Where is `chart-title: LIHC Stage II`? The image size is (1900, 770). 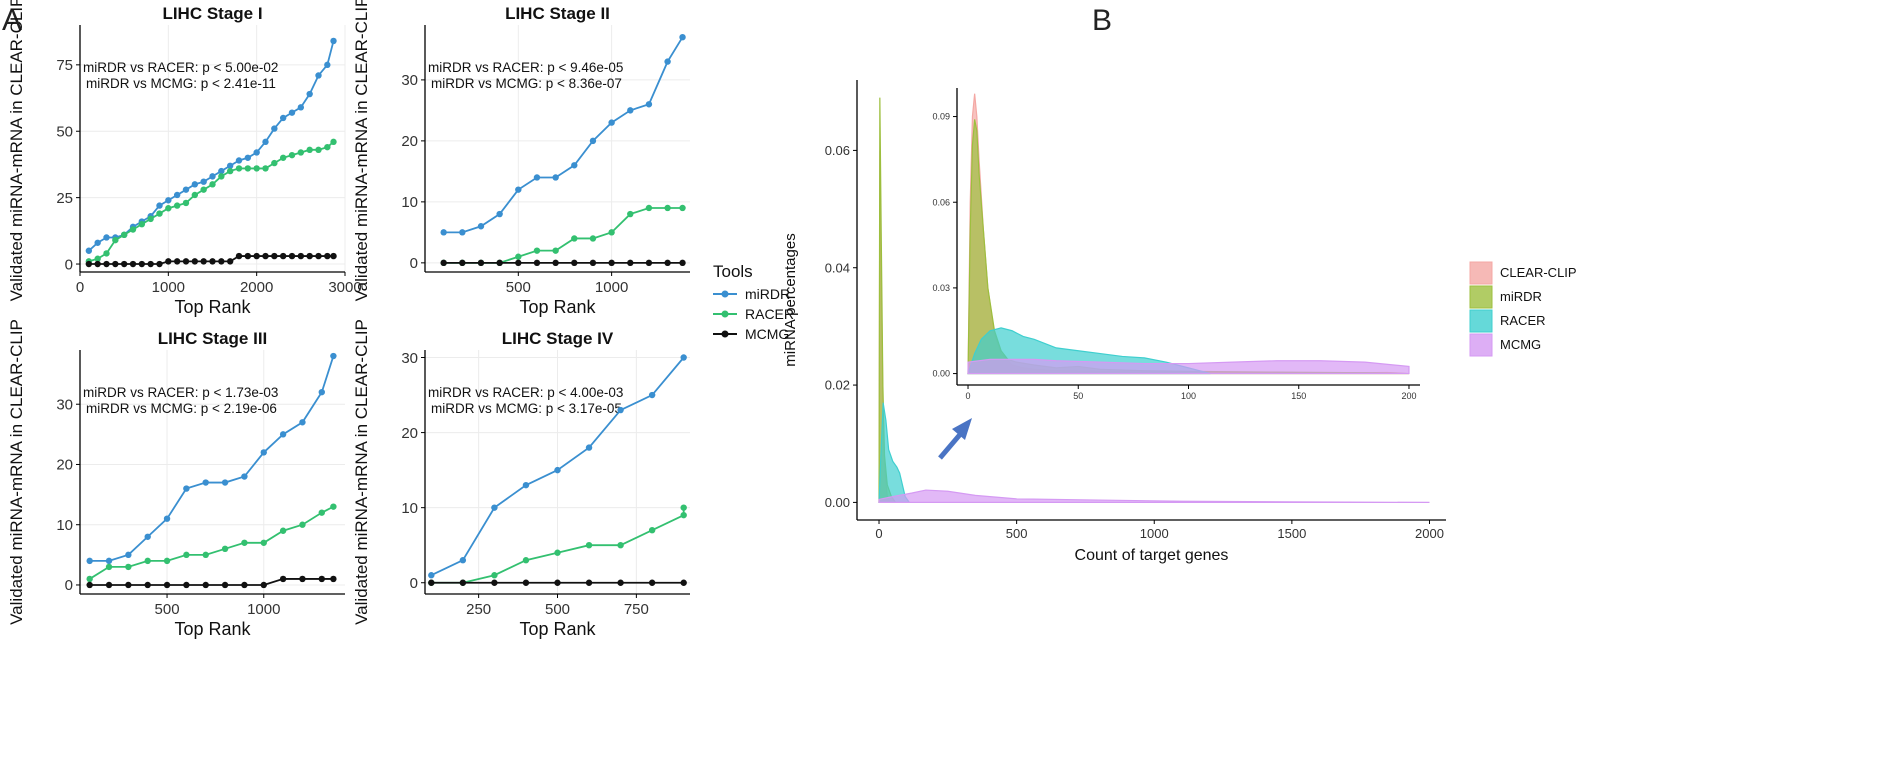
chart-title: LIHC Stage II is located at coordinates (557, 13).